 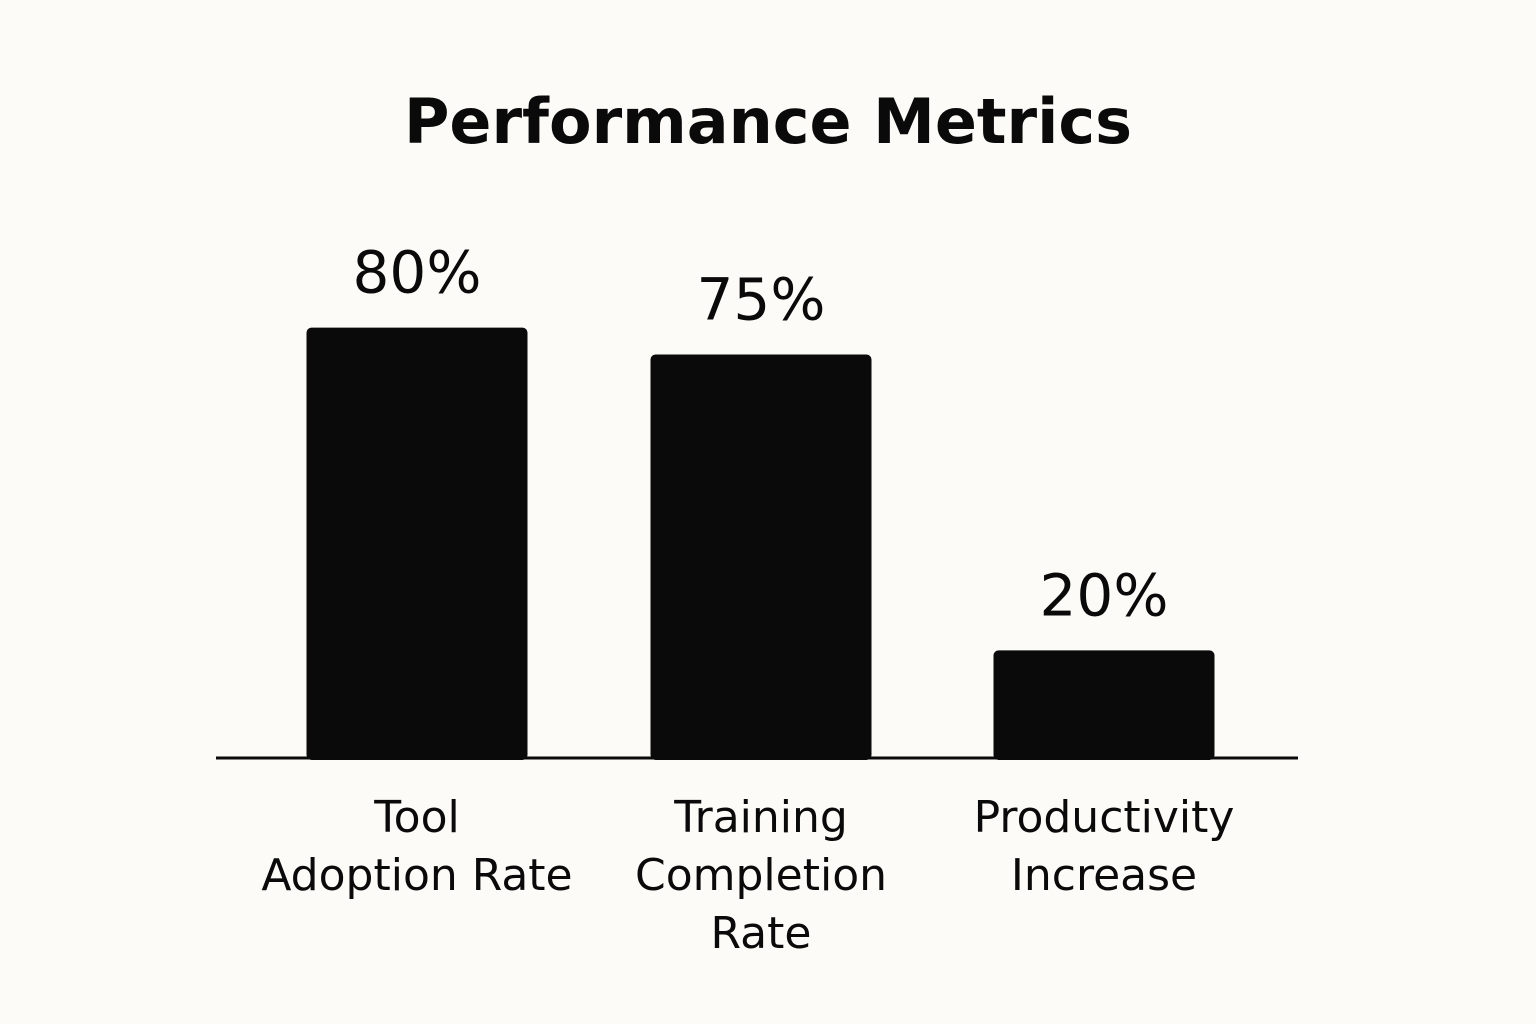 What do you see at coordinates (761, 933) in the screenshot?
I see `category-label-2-line-3: Rate` at bounding box center [761, 933].